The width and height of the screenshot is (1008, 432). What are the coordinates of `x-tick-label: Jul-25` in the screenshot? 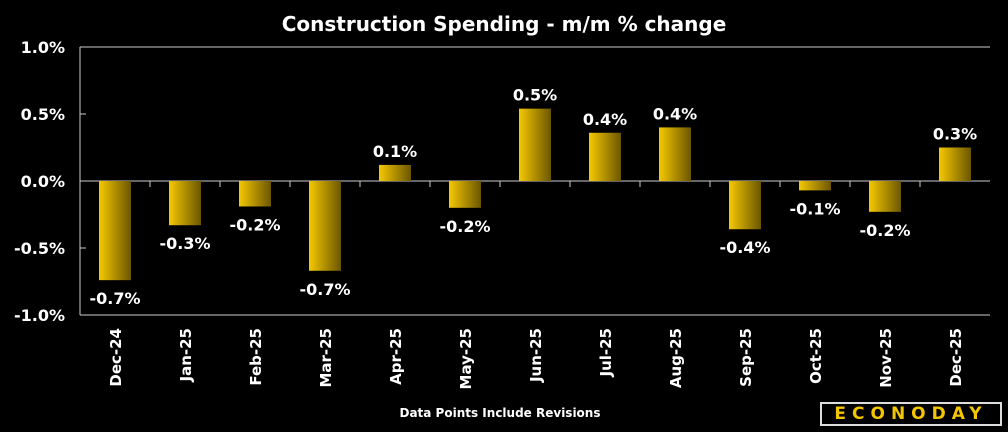 It's located at (606, 353).